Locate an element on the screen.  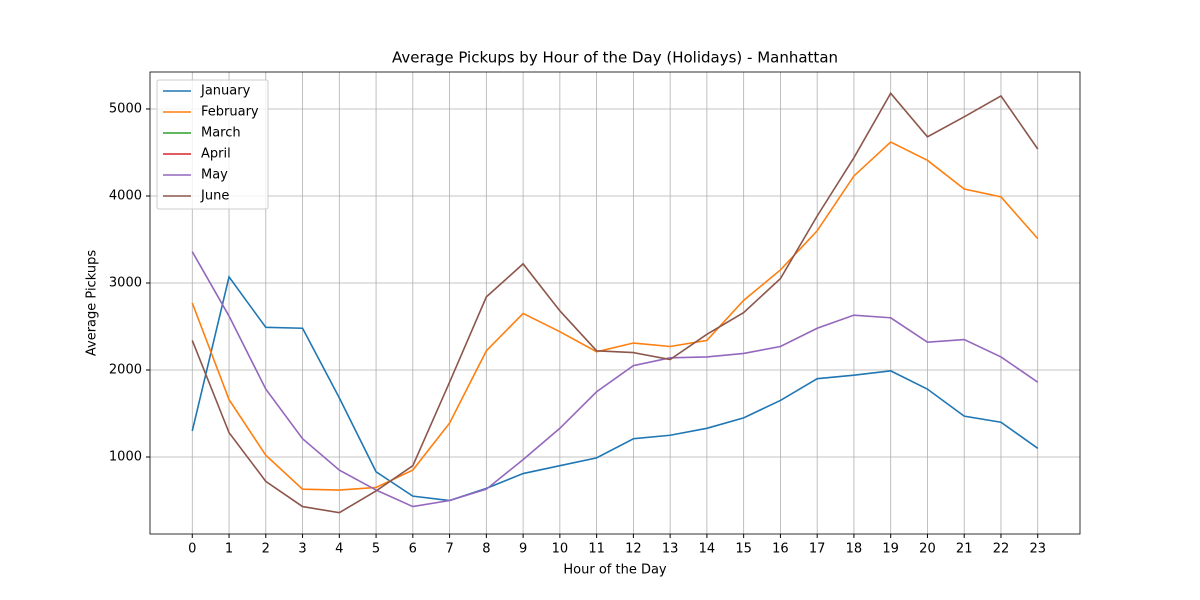
y-axis-label: Average Pickups is located at coordinates (92, 303).